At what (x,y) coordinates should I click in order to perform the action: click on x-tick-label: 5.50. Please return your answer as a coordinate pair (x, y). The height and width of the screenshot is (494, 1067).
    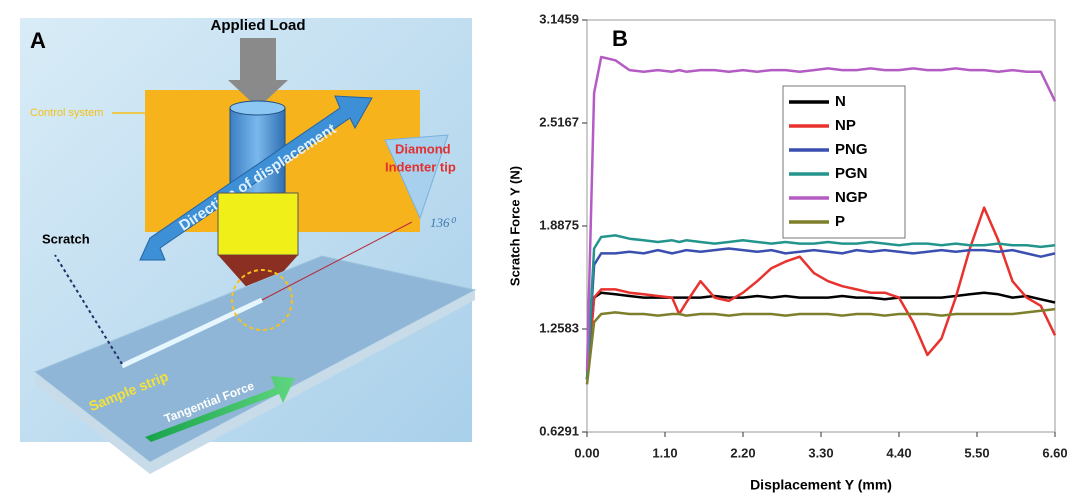
    Looking at the image, I should click on (976, 452).